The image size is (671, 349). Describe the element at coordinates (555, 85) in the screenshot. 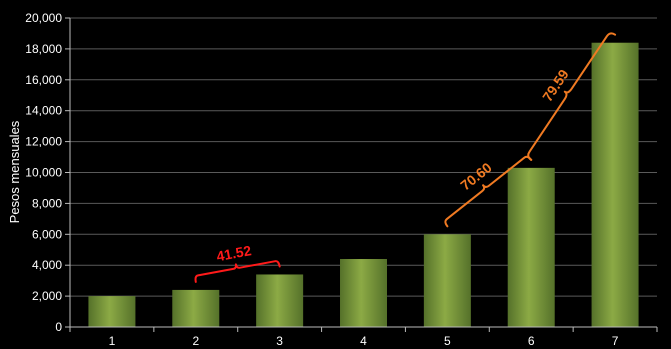

I see `annotation-label: 79.59` at that location.